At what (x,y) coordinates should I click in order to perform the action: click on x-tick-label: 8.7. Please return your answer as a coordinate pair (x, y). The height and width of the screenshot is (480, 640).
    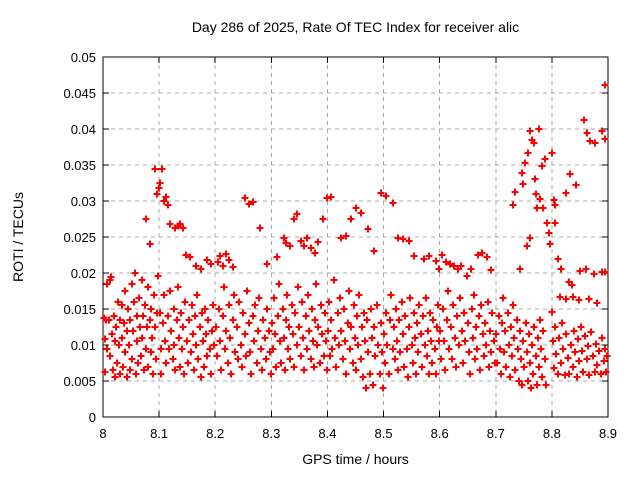
    Looking at the image, I should click on (495, 433).